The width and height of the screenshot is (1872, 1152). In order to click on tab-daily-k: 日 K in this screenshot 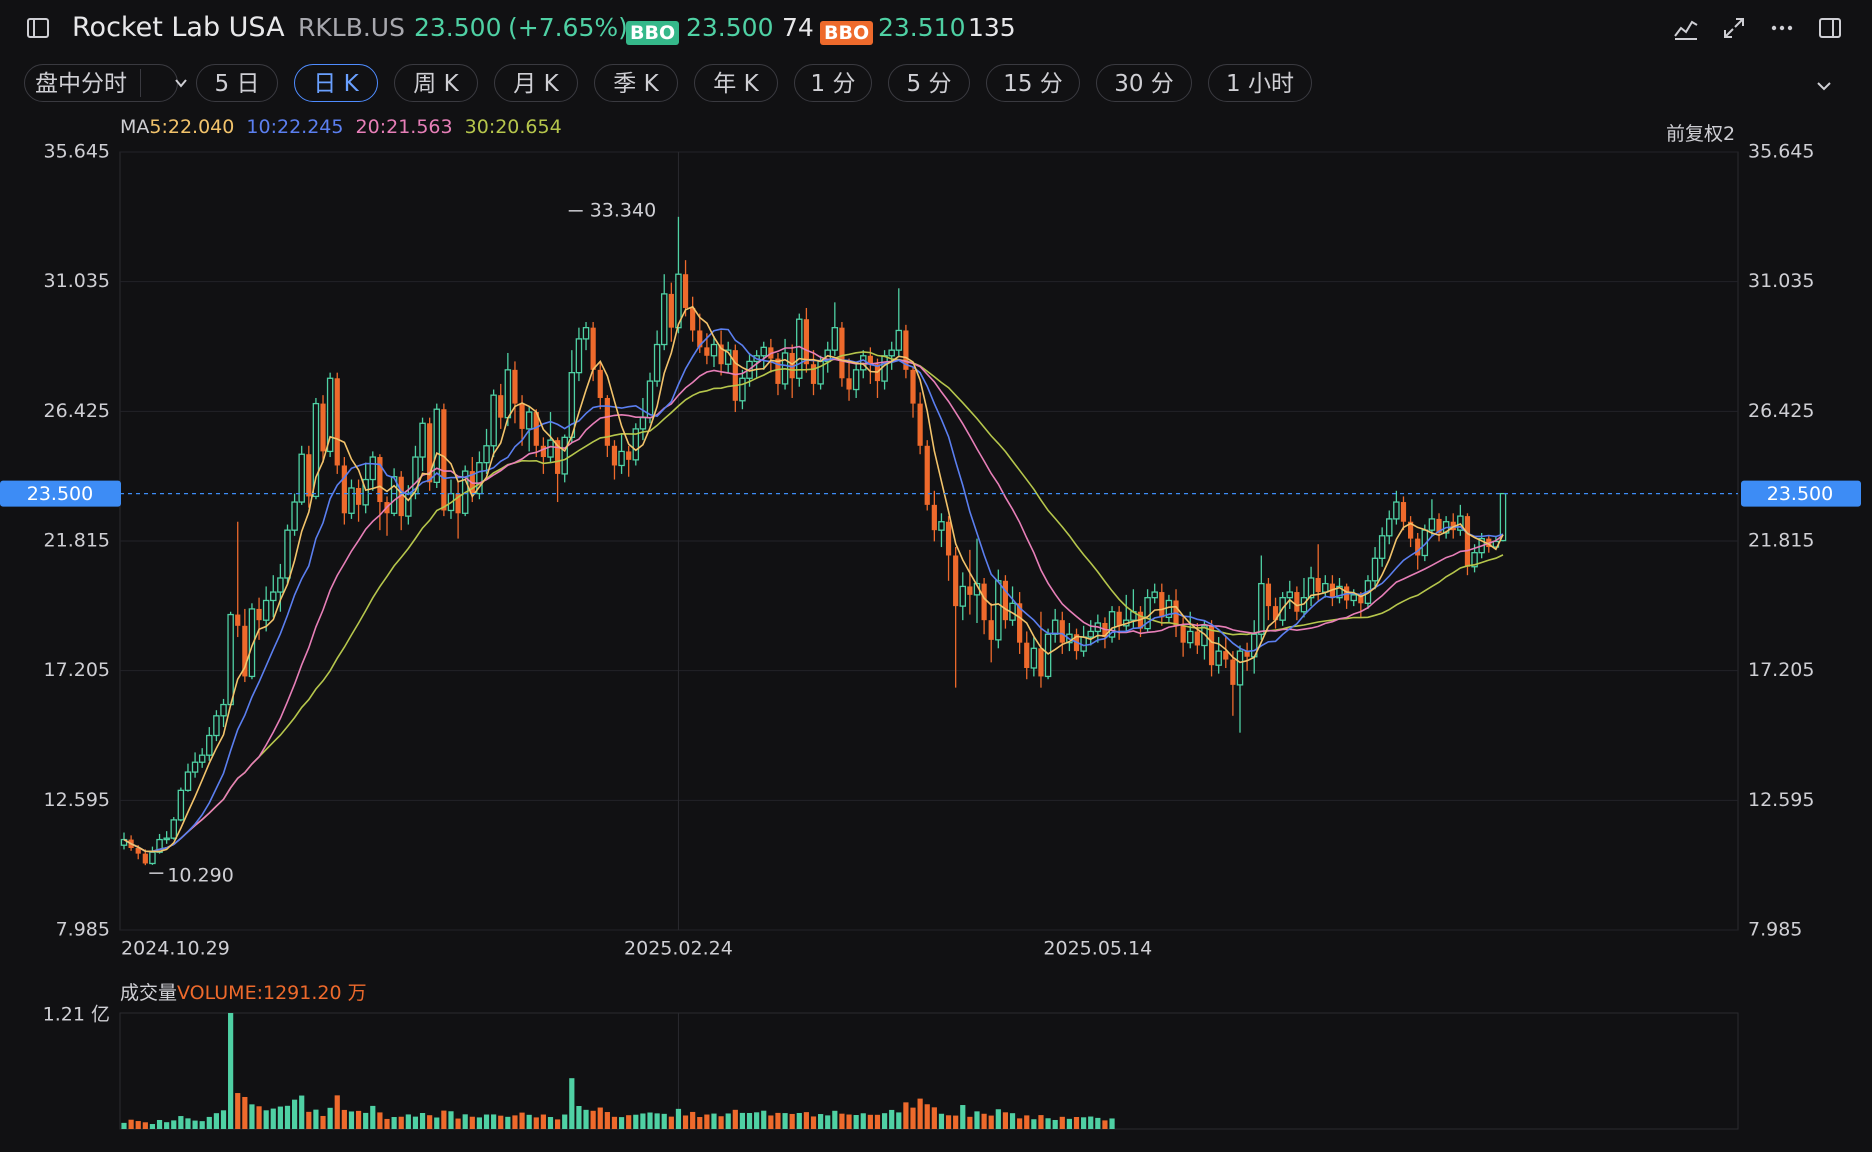, I will do `click(336, 83)`.